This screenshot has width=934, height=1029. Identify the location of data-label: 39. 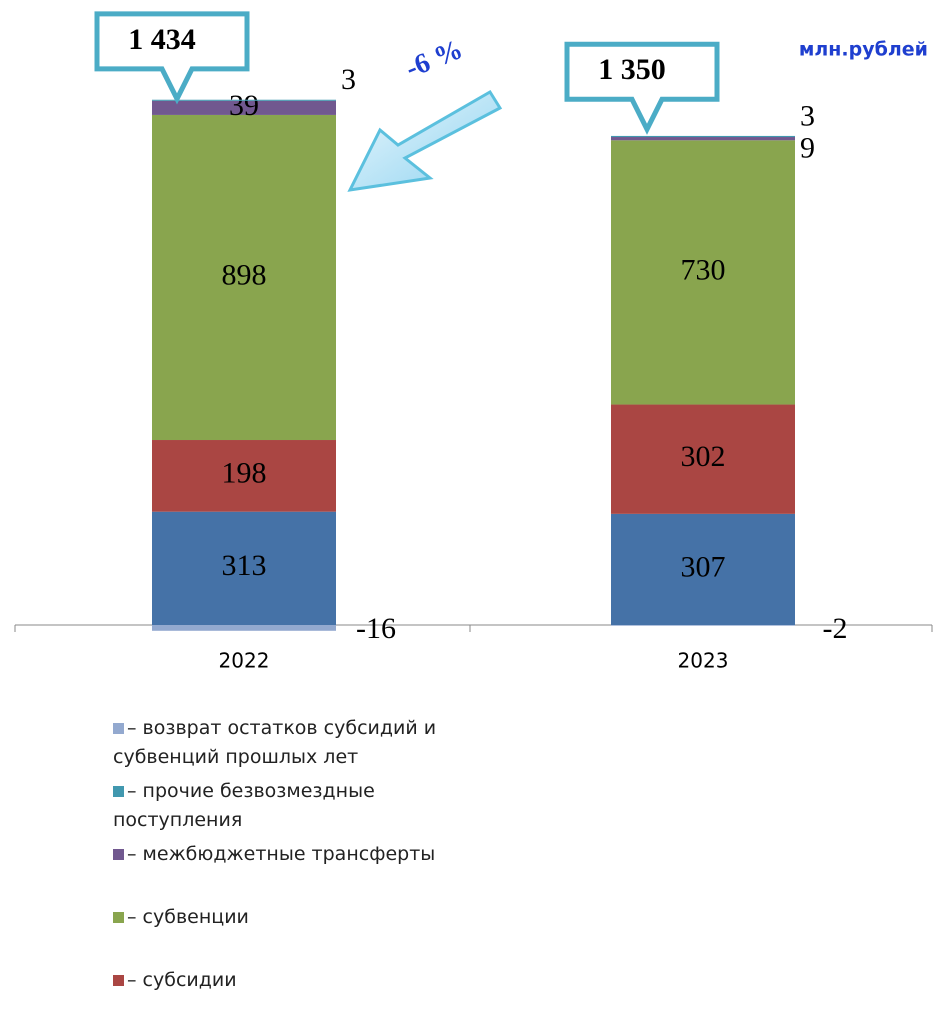
(244, 105).